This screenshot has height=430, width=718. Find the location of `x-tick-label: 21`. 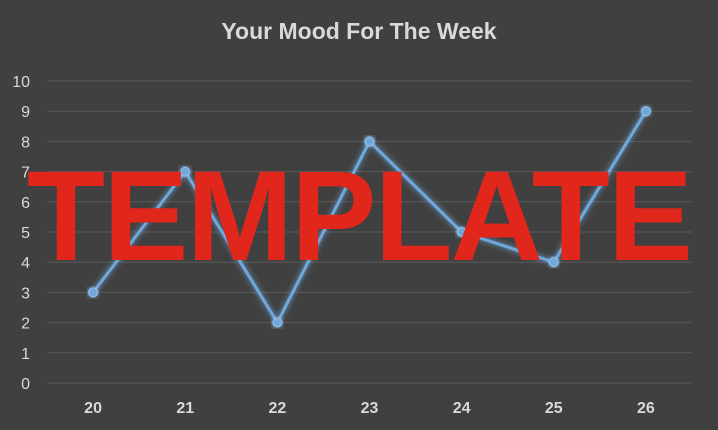

x-tick-label: 21 is located at coordinates (185, 408).